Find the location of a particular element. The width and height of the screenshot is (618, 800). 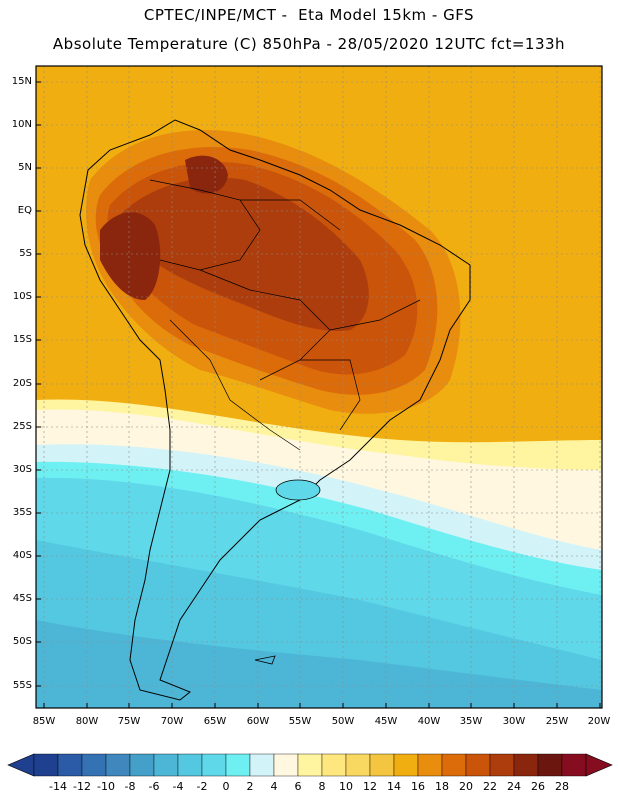

lat-label-50s: 50S is located at coordinates (22, 641).